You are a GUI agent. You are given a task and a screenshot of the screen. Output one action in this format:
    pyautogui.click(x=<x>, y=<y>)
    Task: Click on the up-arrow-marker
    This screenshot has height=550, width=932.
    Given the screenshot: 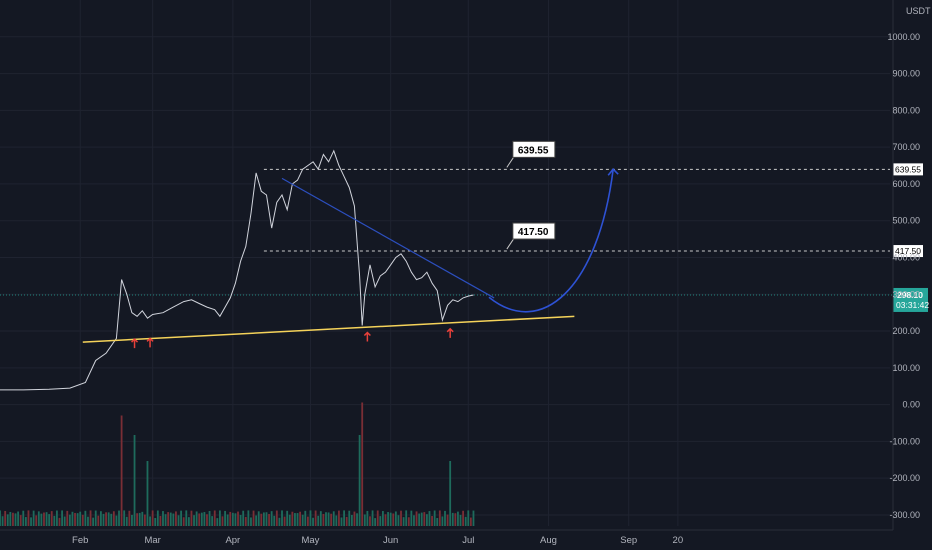 What is the action you would take?
    pyautogui.click(x=135, y=343)
    